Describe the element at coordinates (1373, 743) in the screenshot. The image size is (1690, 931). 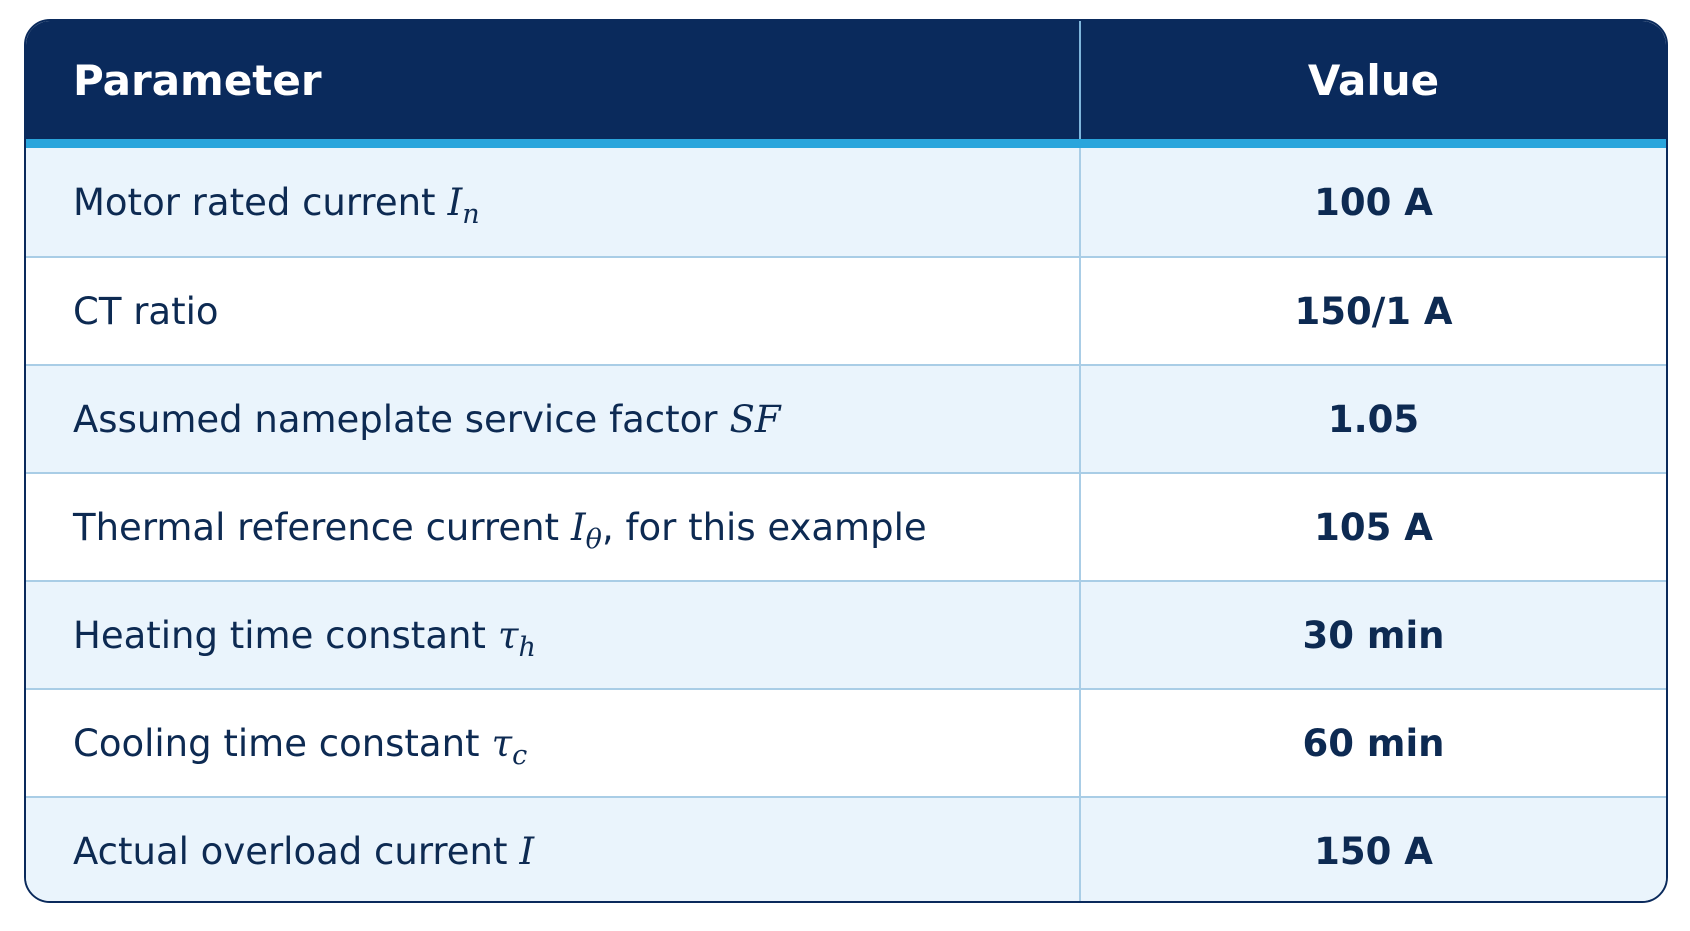
I see `value-cell: 60 min` at that location.